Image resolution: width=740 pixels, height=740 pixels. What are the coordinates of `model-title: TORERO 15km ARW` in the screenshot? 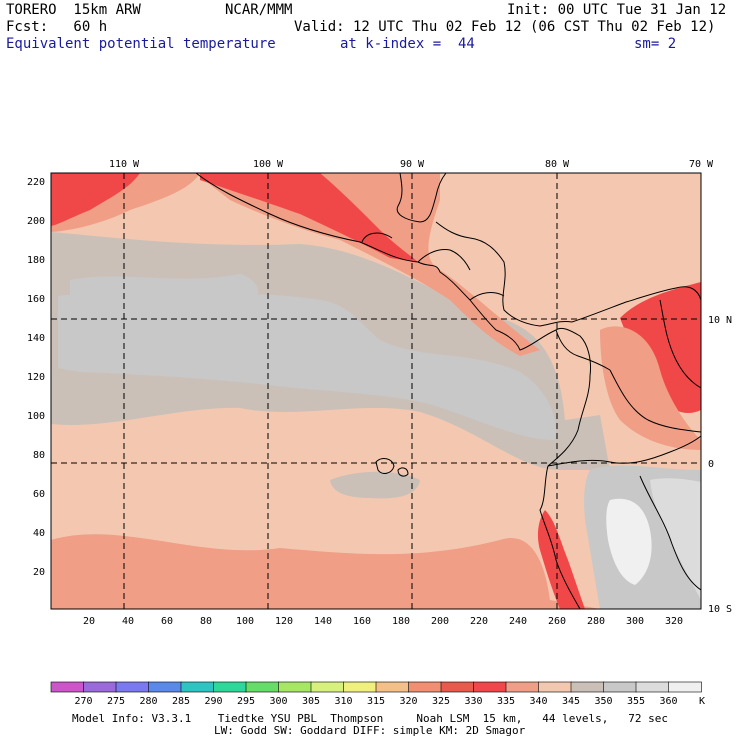 It's located at (73, 10).